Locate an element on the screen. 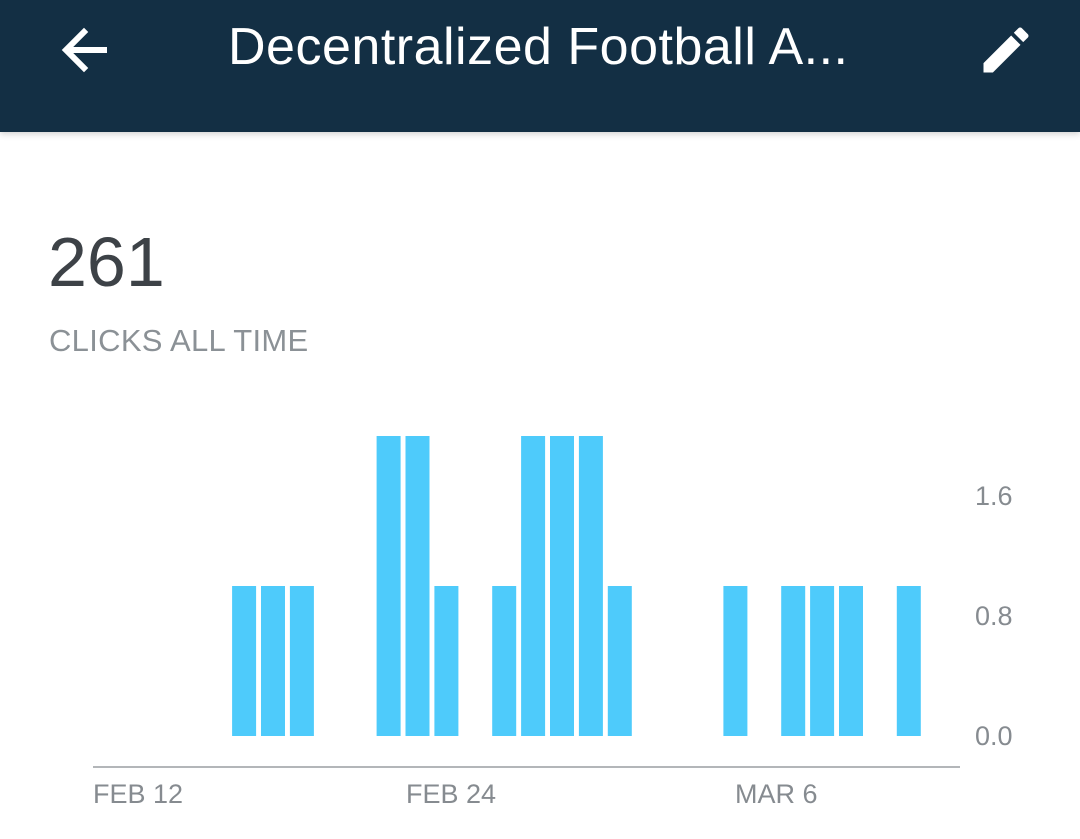 The width and height of the screenshot is (1080, 839). x-tick-label: FEB 24 is located at coordinates (451, 794).